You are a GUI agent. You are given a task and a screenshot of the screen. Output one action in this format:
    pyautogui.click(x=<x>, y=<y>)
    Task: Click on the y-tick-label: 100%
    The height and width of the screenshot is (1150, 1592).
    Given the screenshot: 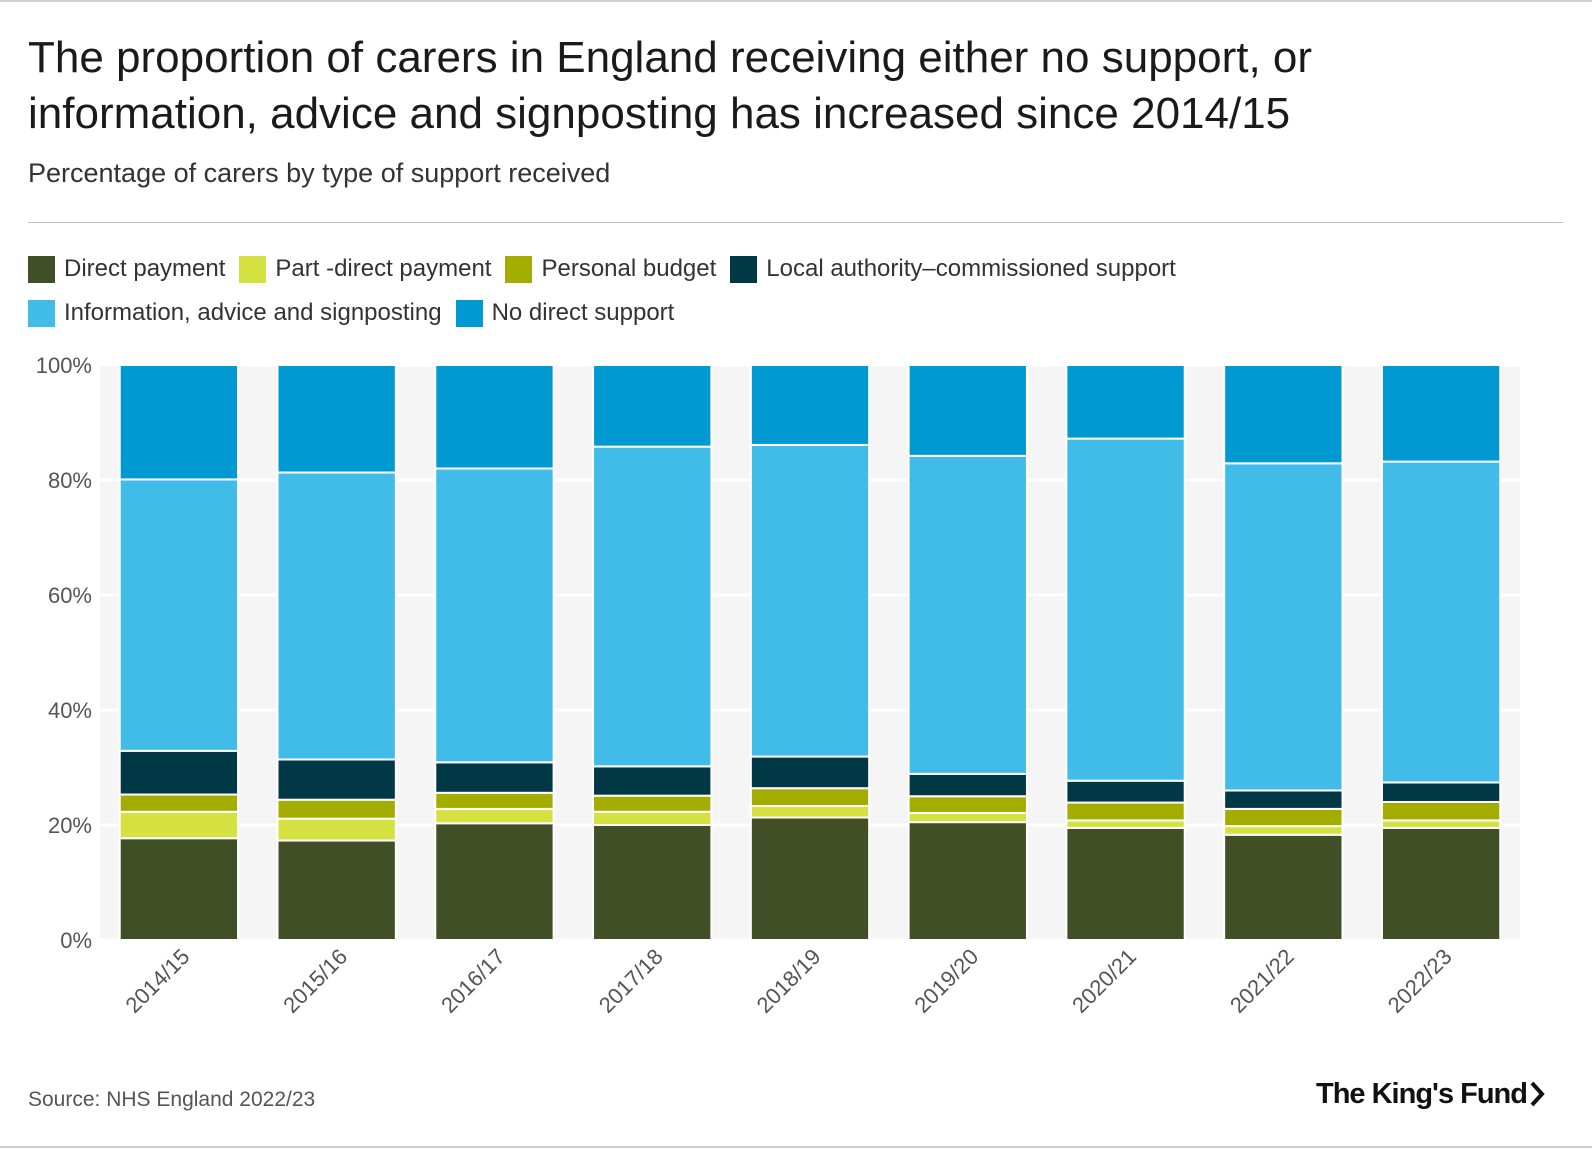 What is the action you would take?
    pyautogui.click(x=64, y=365)
    